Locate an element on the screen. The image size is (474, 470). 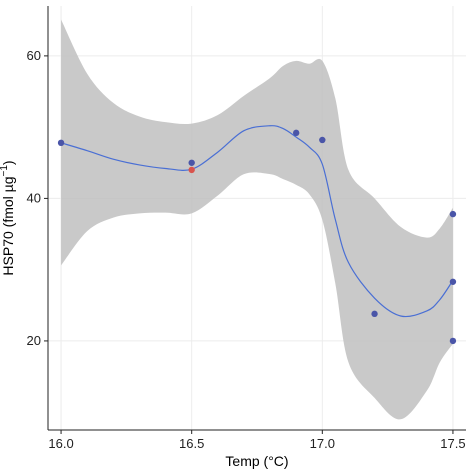
x-tick-label: 16.5 is located at coordinates (191, 443).